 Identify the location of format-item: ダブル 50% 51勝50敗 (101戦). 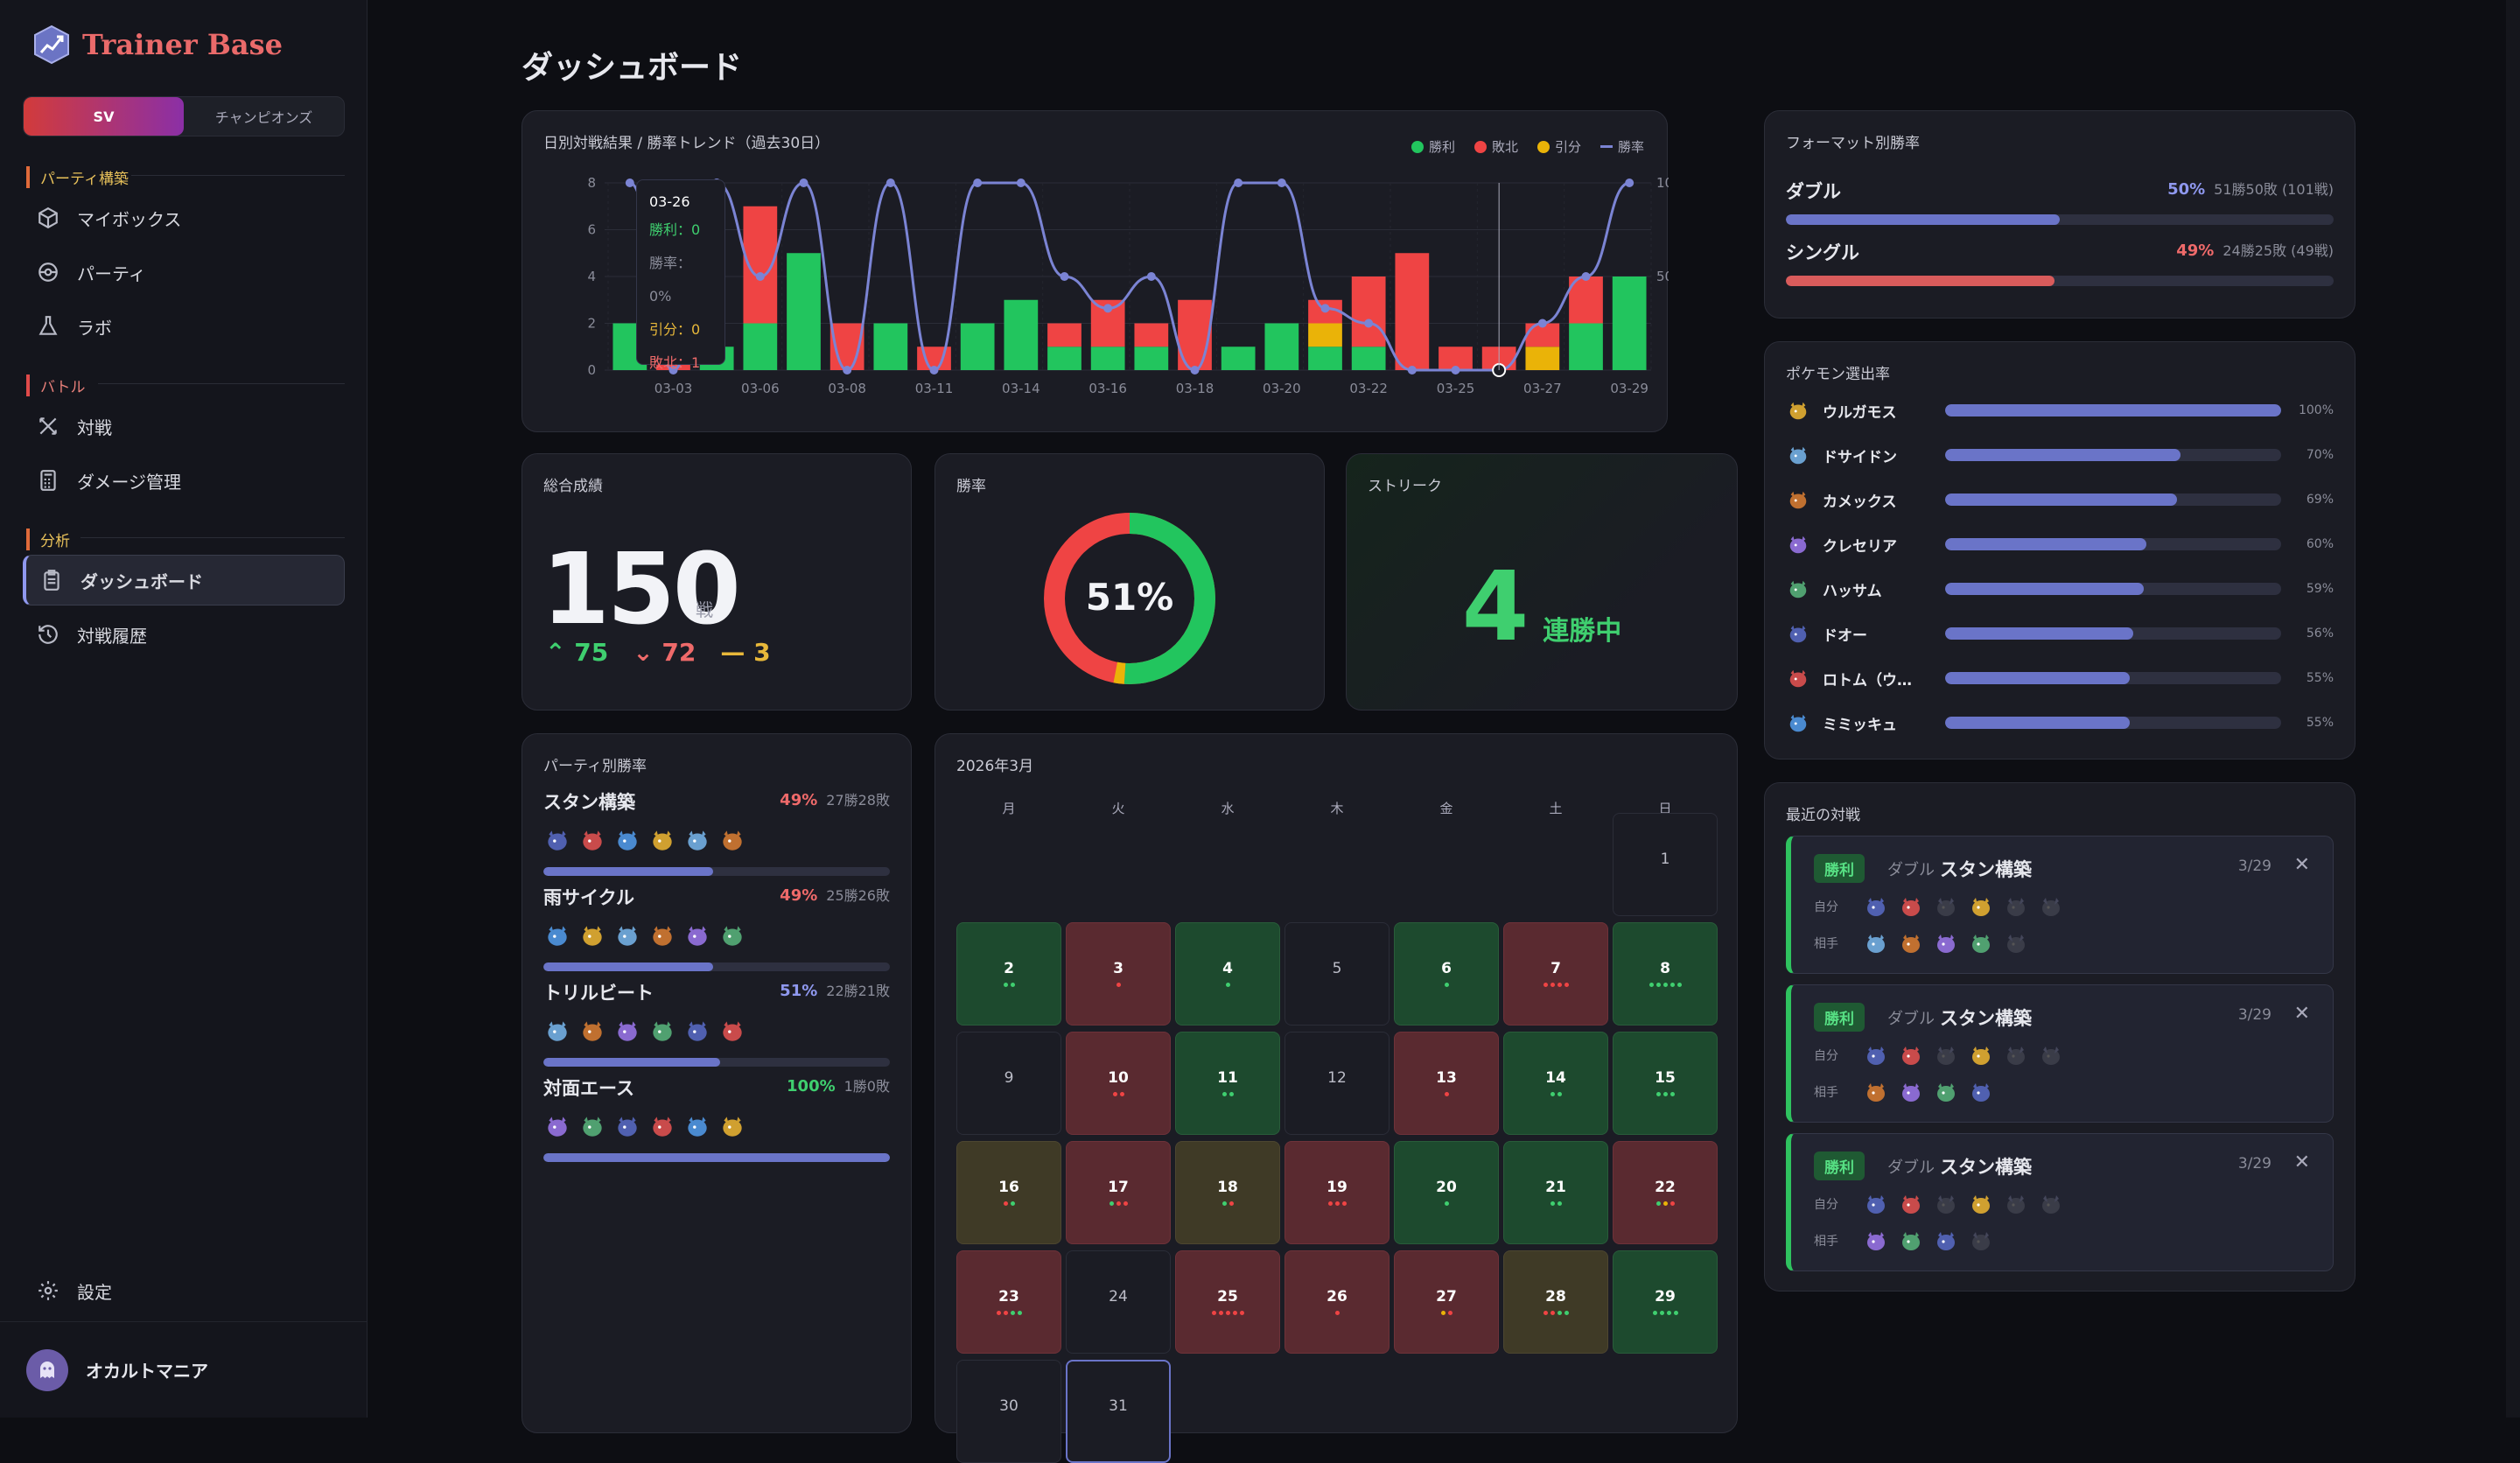
(2060, 201).